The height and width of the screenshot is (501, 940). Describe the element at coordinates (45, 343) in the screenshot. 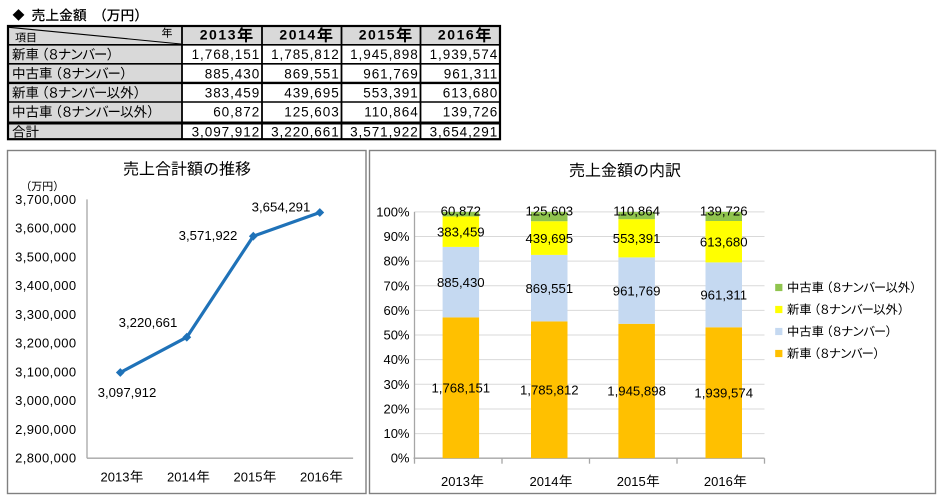

I see `svg-text: 3,200,000` at that location.